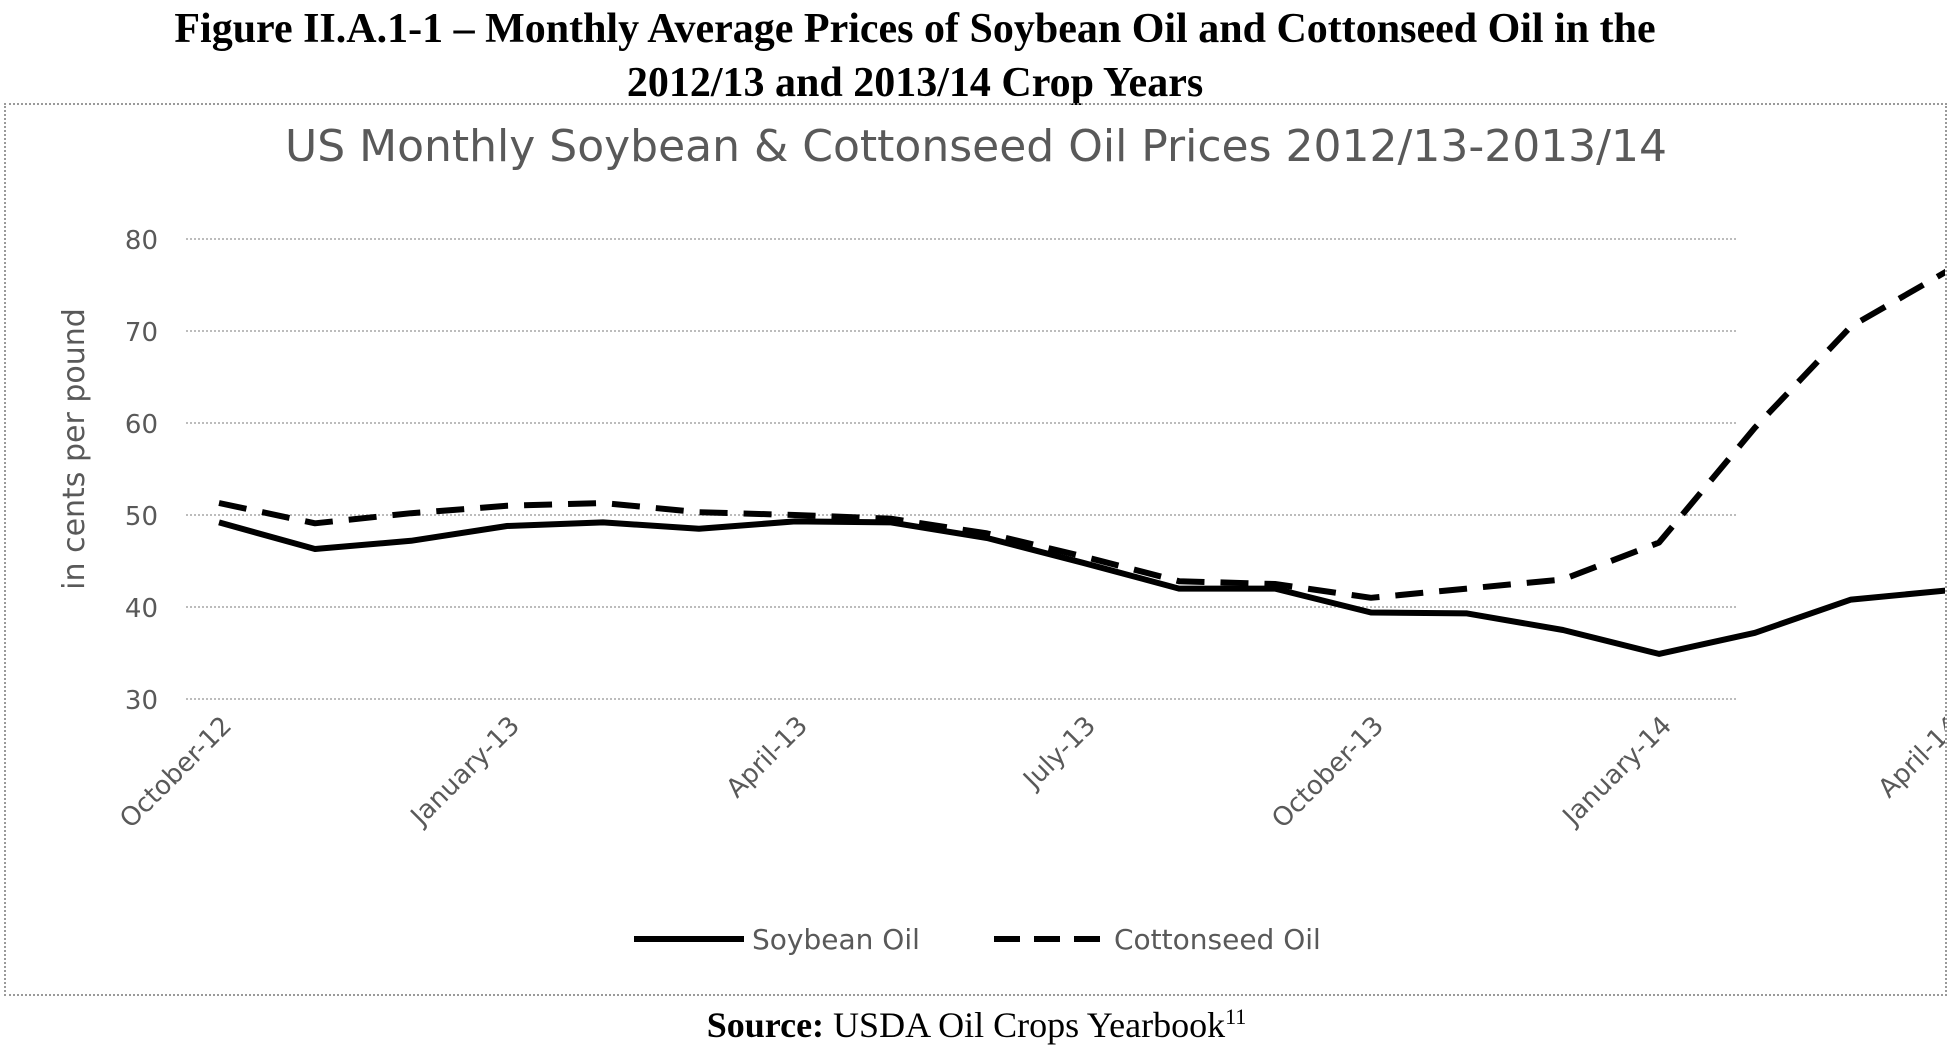 The width and height of the screenshot is (1953, 1050). I want to click on x-tick-label: January-14, so click(1617, 772).